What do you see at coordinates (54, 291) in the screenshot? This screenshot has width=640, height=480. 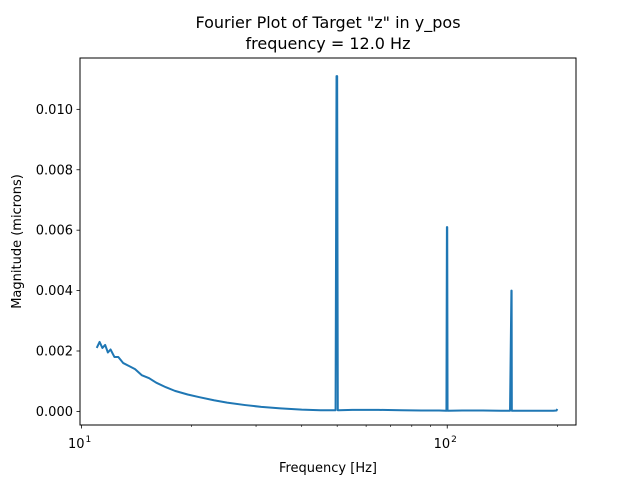 I see `y-tick-label: 0.004` at bounding box center [54, 291].